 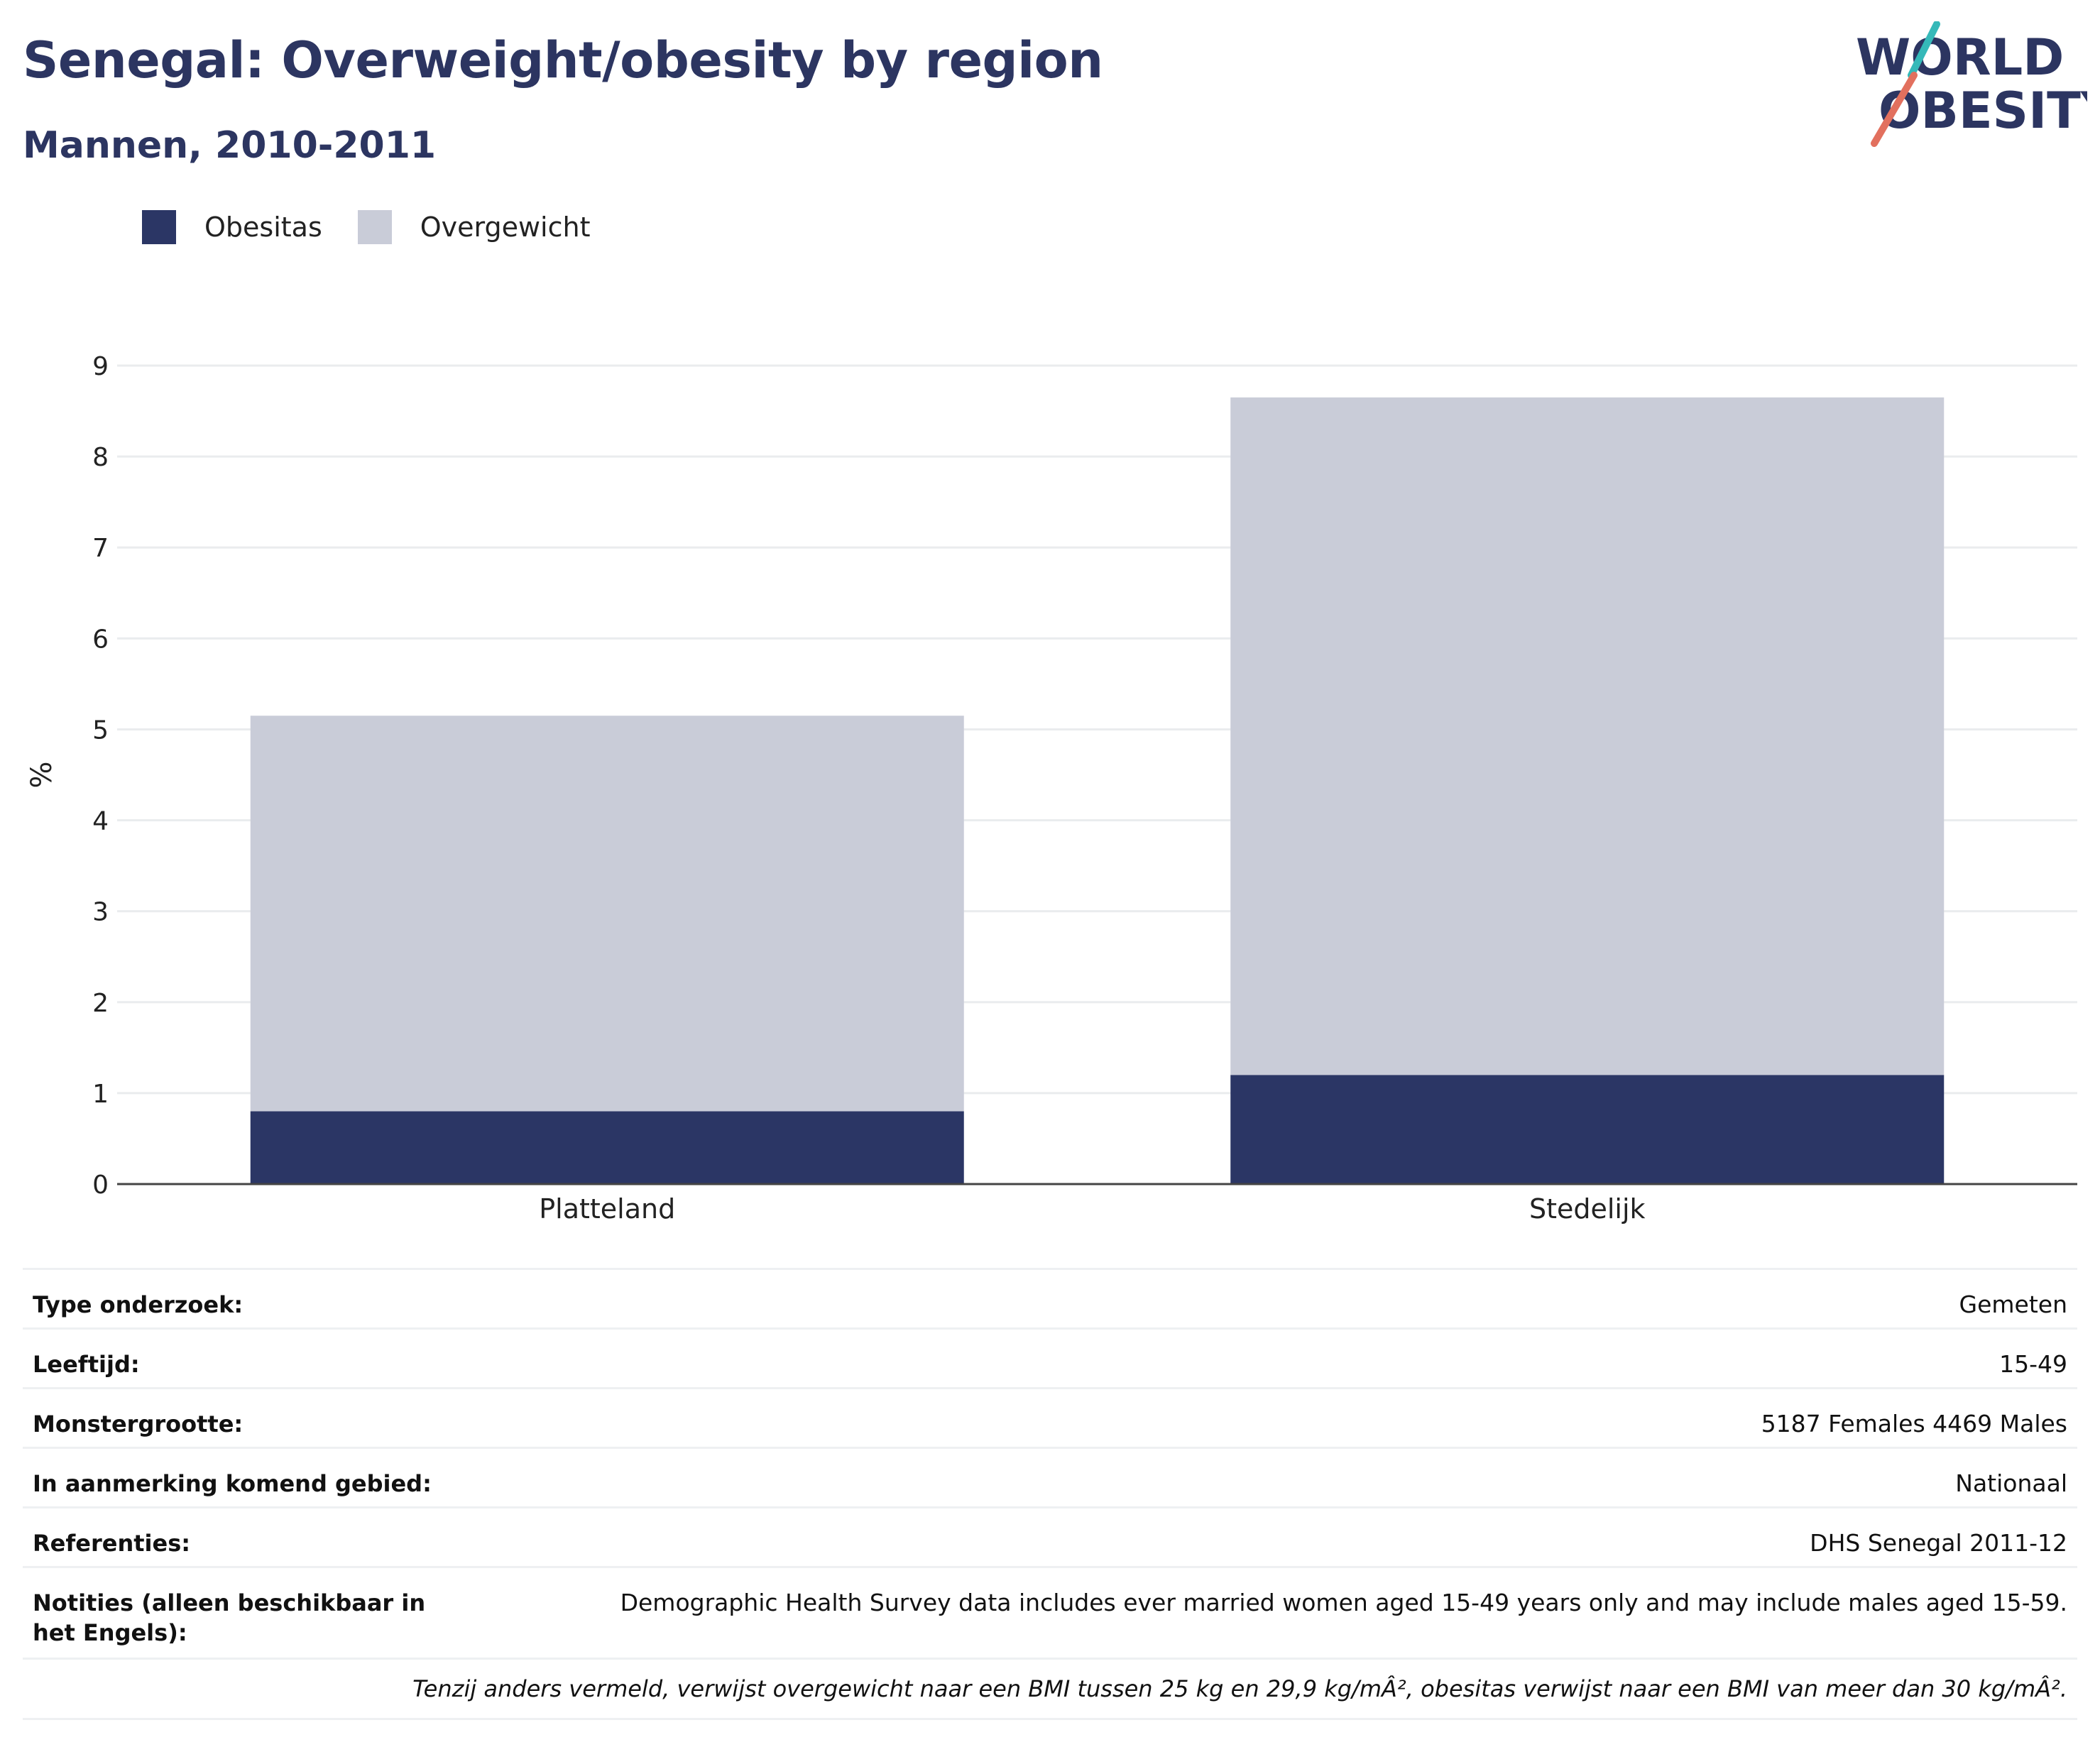 I want to click on legend-item-overgewicht: Overgewicht, so click(x=474, y=227).